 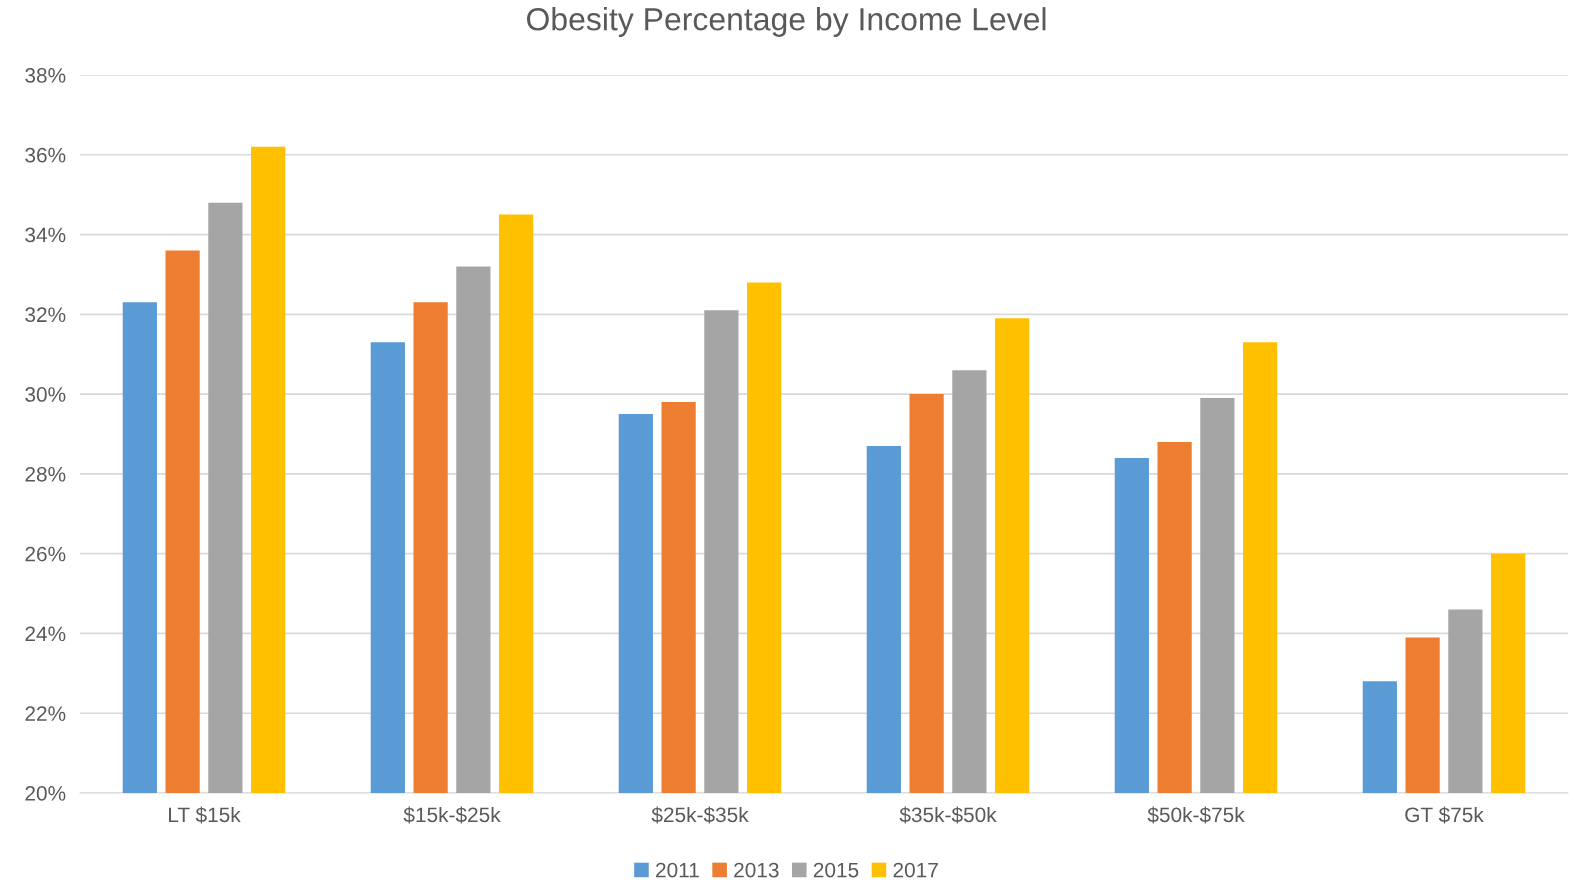 What do you see at coordinates (836, 870) in the screenshot?
I see `legend-label: 2015` at bounding box center [836, 870].